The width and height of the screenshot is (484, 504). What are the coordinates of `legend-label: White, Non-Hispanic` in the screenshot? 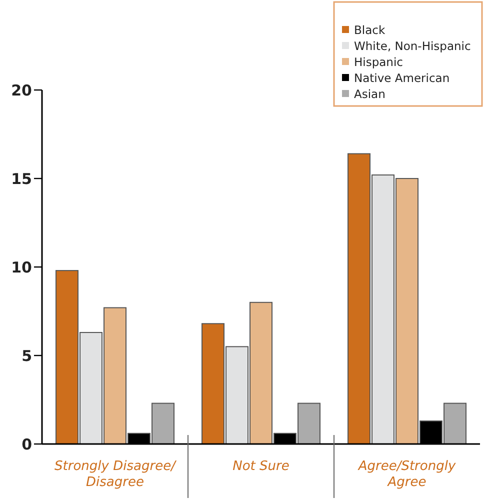 It's located at (412, 46).